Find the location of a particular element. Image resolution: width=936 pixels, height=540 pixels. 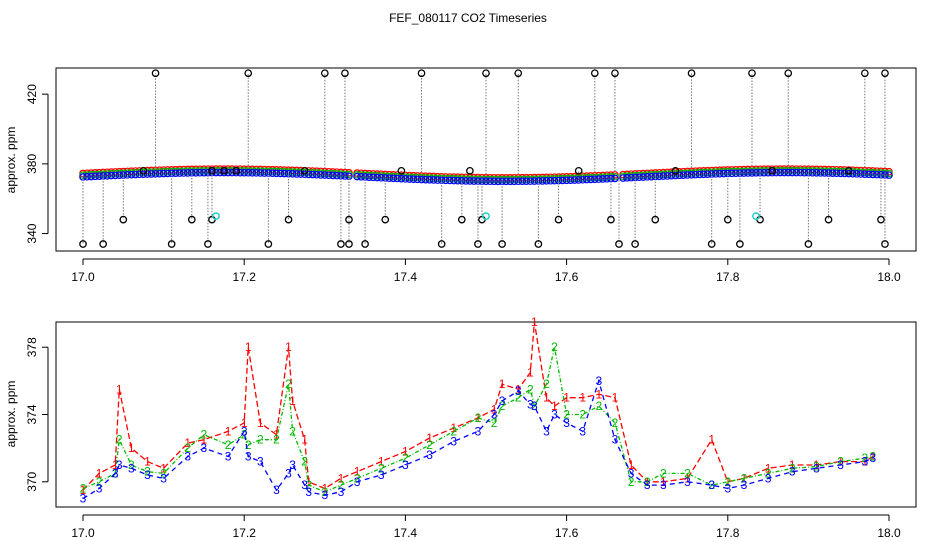

bottom-y-tick-label: 374 is located at coordinates (32, 414).